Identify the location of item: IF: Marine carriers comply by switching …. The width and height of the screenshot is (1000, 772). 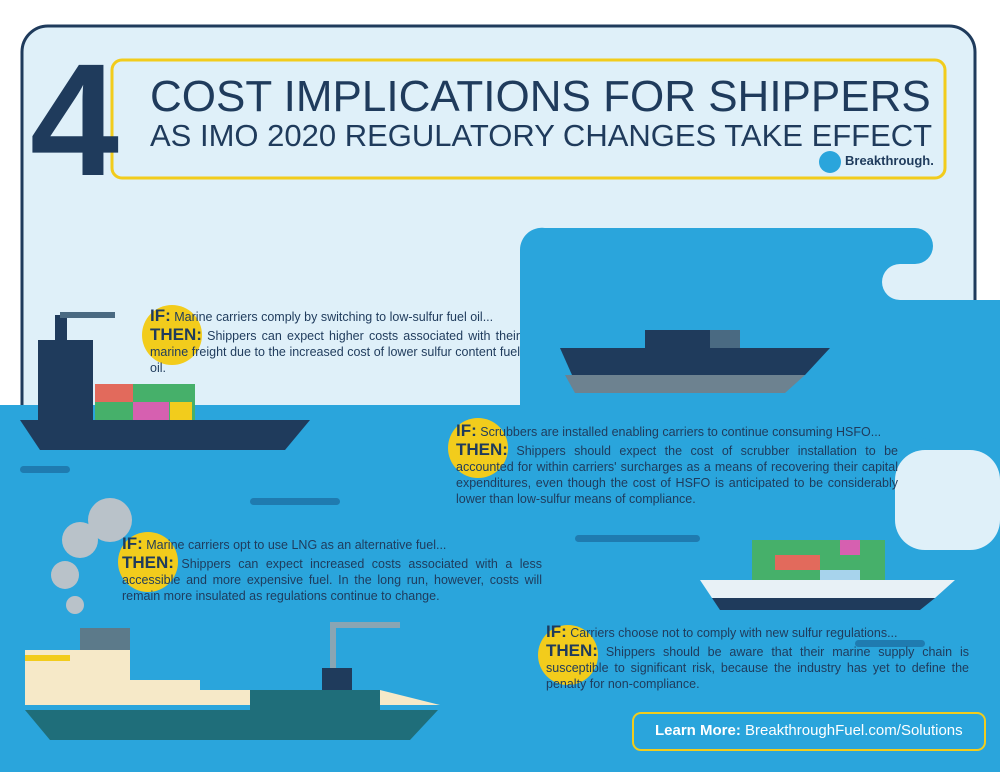
(335, 341).